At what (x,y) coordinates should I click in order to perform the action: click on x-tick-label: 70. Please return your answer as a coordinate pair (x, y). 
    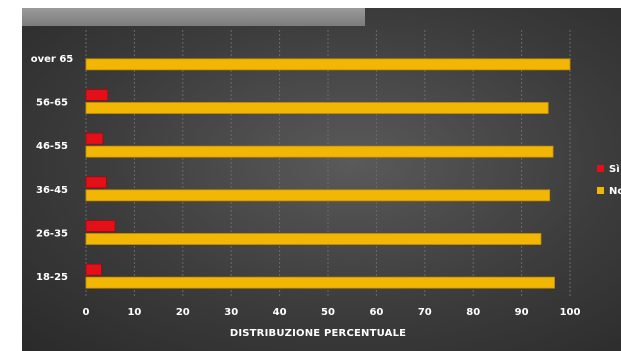
    Looking at the image, I should click on (425, 312).